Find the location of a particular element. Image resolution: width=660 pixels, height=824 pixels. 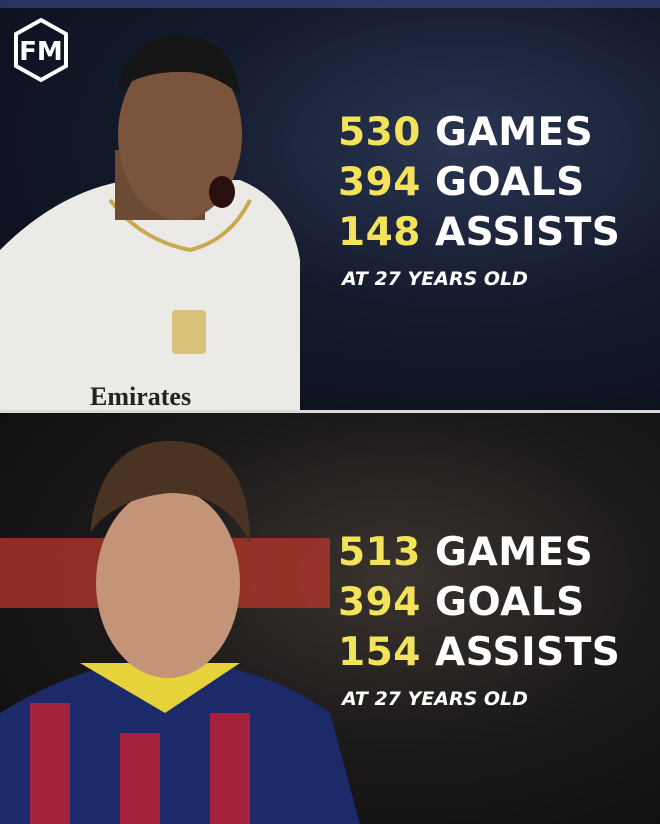

stat-assists: 148 ASSISTS is located at coordinates (479, 232).